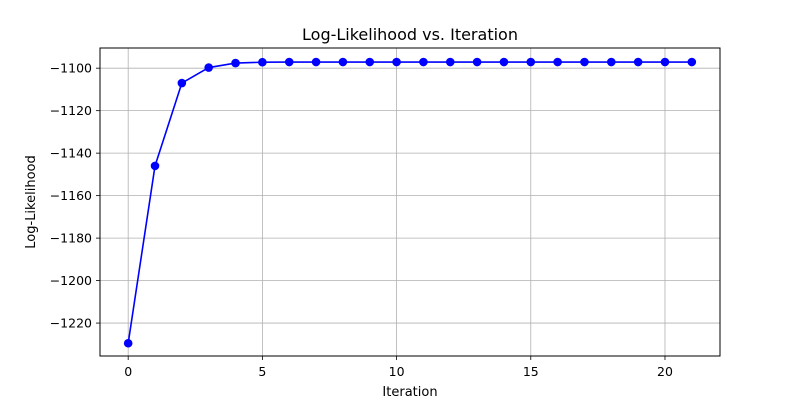 This screenshot has width=800, height=400. I want to click on y-tick-label: −1200, so click(71, 280).